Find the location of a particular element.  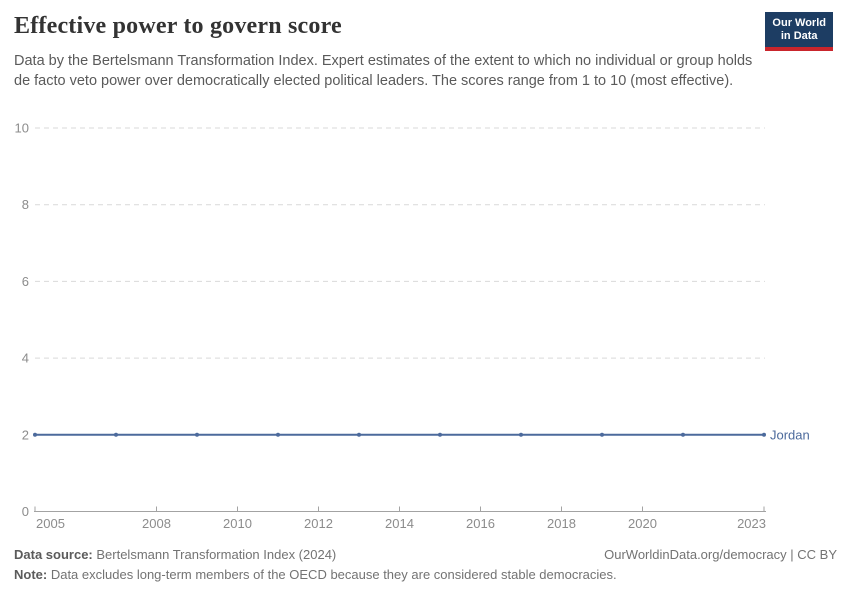

y-tick-label: 6 is located at coordinates (25, 281).